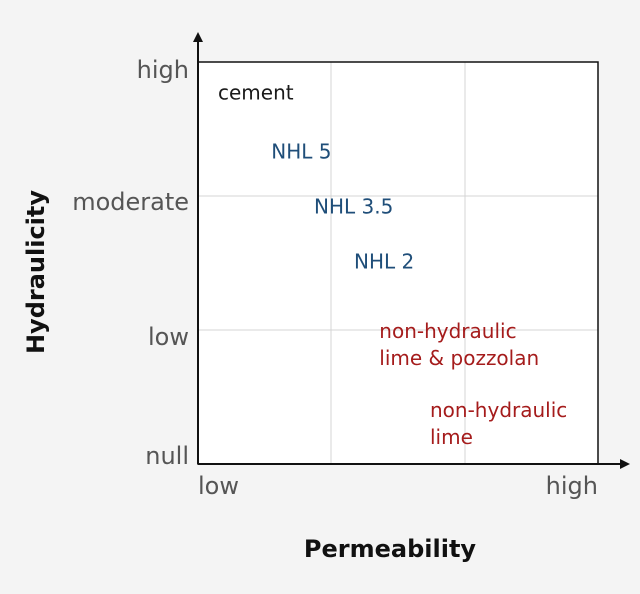 The image size is (640, 594). I want to click on point-label-1: NHL 5, so click(301, 152).